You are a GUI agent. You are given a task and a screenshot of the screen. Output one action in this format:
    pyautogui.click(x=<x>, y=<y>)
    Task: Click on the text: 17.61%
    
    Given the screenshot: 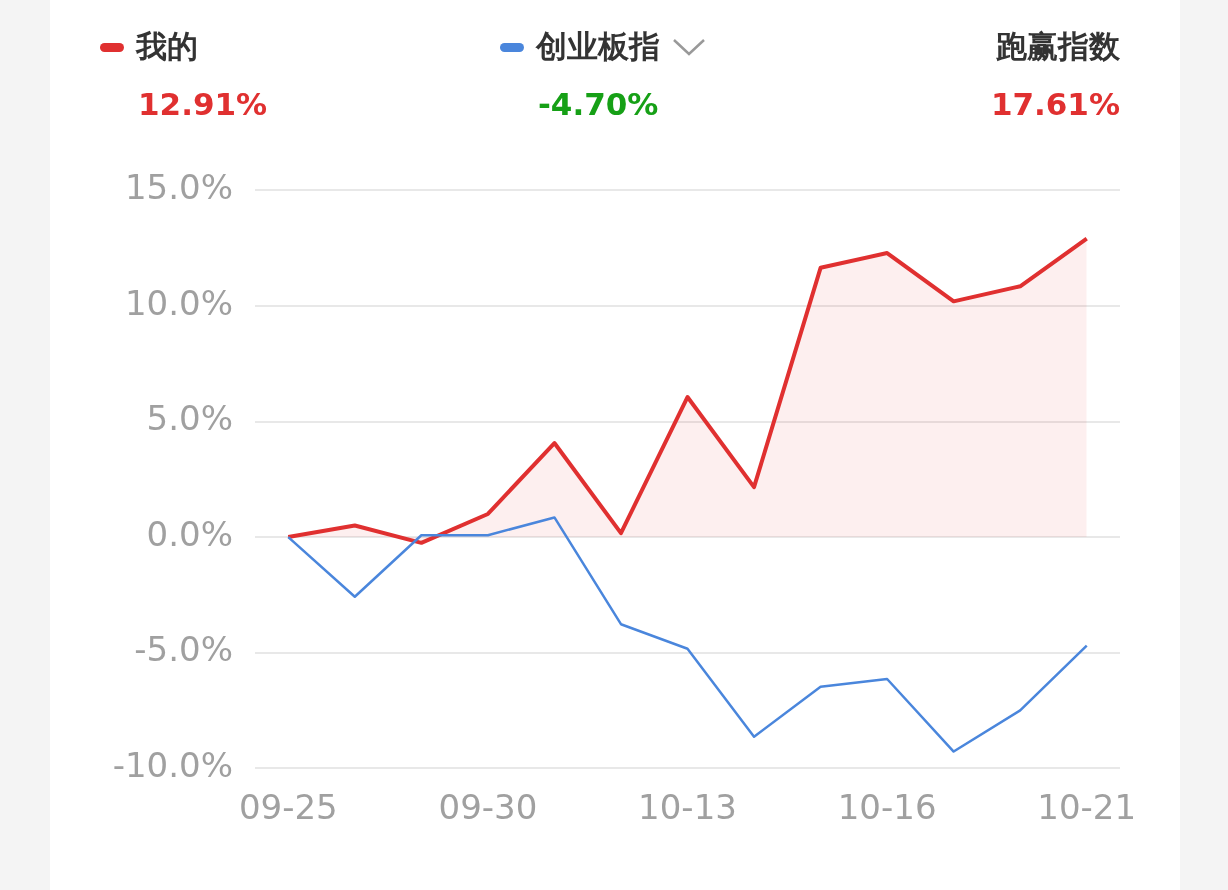 What is the action you would take?
    pyautogui.click(x=1055, y=104)
    